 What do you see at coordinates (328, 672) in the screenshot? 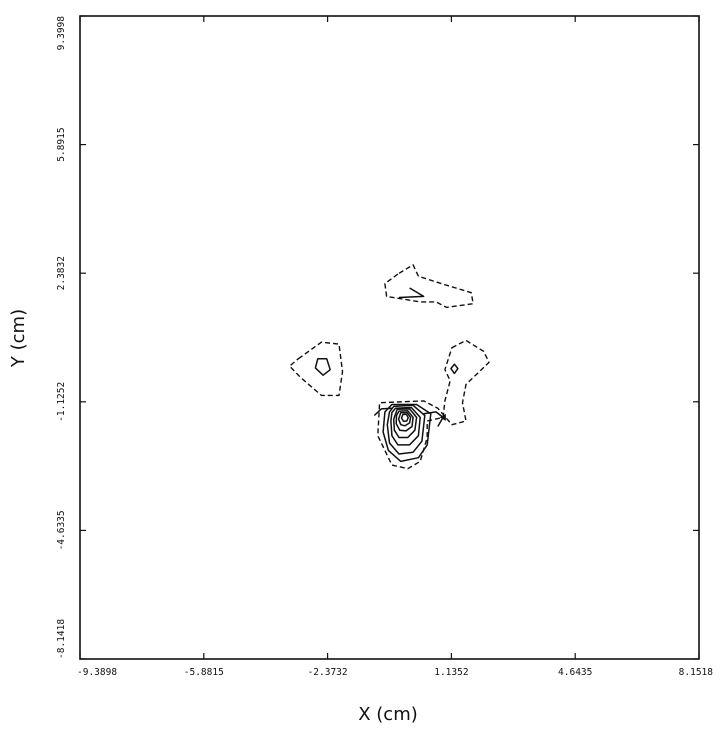
I see `x-tick-label: -2.3732` at bounding box center [328, 672].